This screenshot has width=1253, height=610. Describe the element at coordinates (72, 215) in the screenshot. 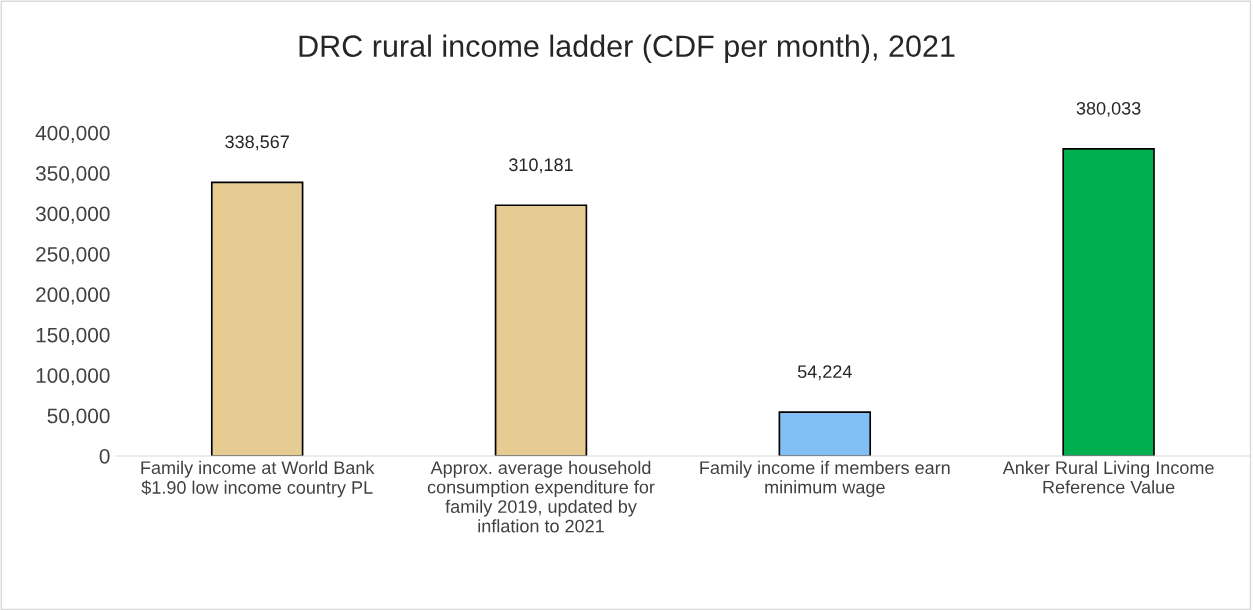

I see `y-tick-label: 300,000` at that location.